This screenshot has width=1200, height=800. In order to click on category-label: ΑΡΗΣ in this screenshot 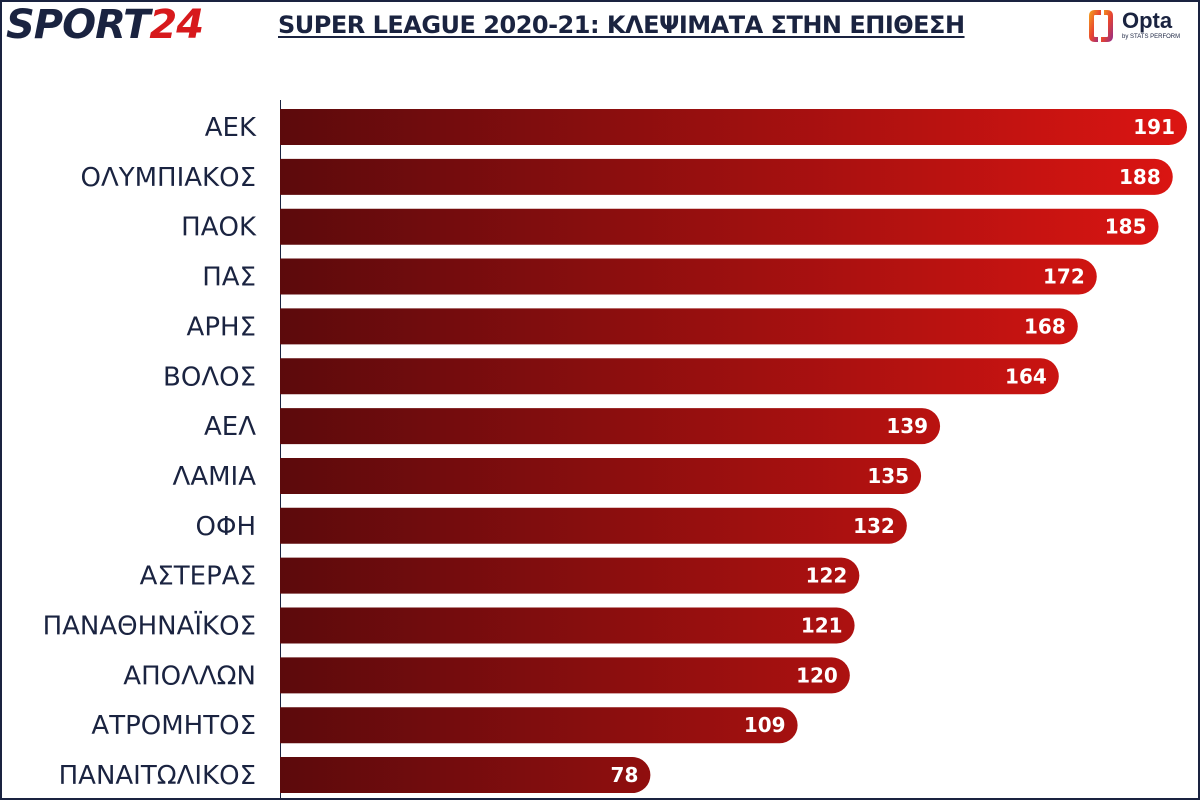, I will do `click(221, 327)`.